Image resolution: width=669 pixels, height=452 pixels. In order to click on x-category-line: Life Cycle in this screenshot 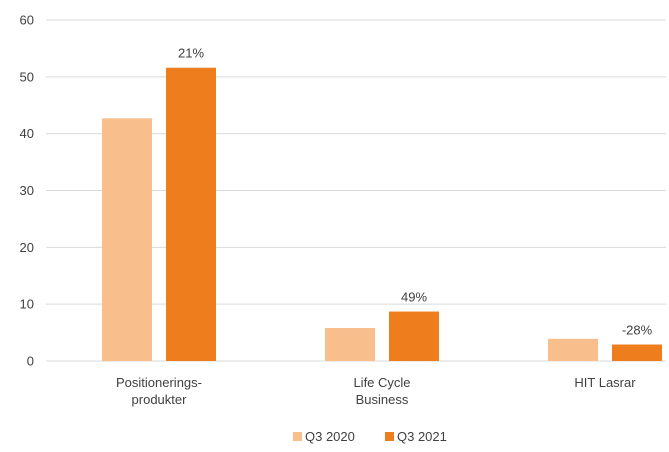, I will do `click(381, 382)`.